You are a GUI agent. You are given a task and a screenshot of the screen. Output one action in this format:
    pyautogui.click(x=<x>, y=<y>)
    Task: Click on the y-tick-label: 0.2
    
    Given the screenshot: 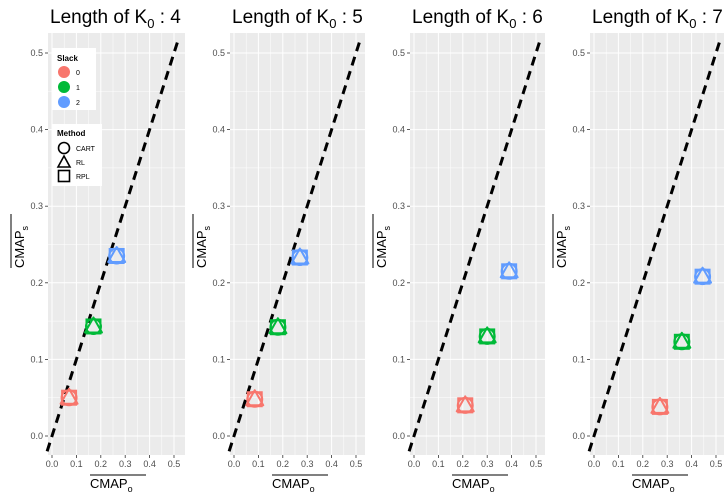 What is the action you would take?
    pyautogui.click(x=578, y=283)
    